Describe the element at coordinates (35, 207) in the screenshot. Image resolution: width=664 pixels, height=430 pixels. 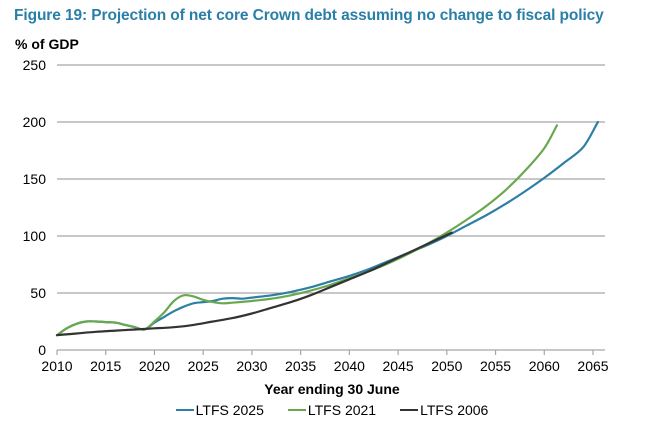
I see `y-tick-labels: 0 50 100 150 200 250` at that location.